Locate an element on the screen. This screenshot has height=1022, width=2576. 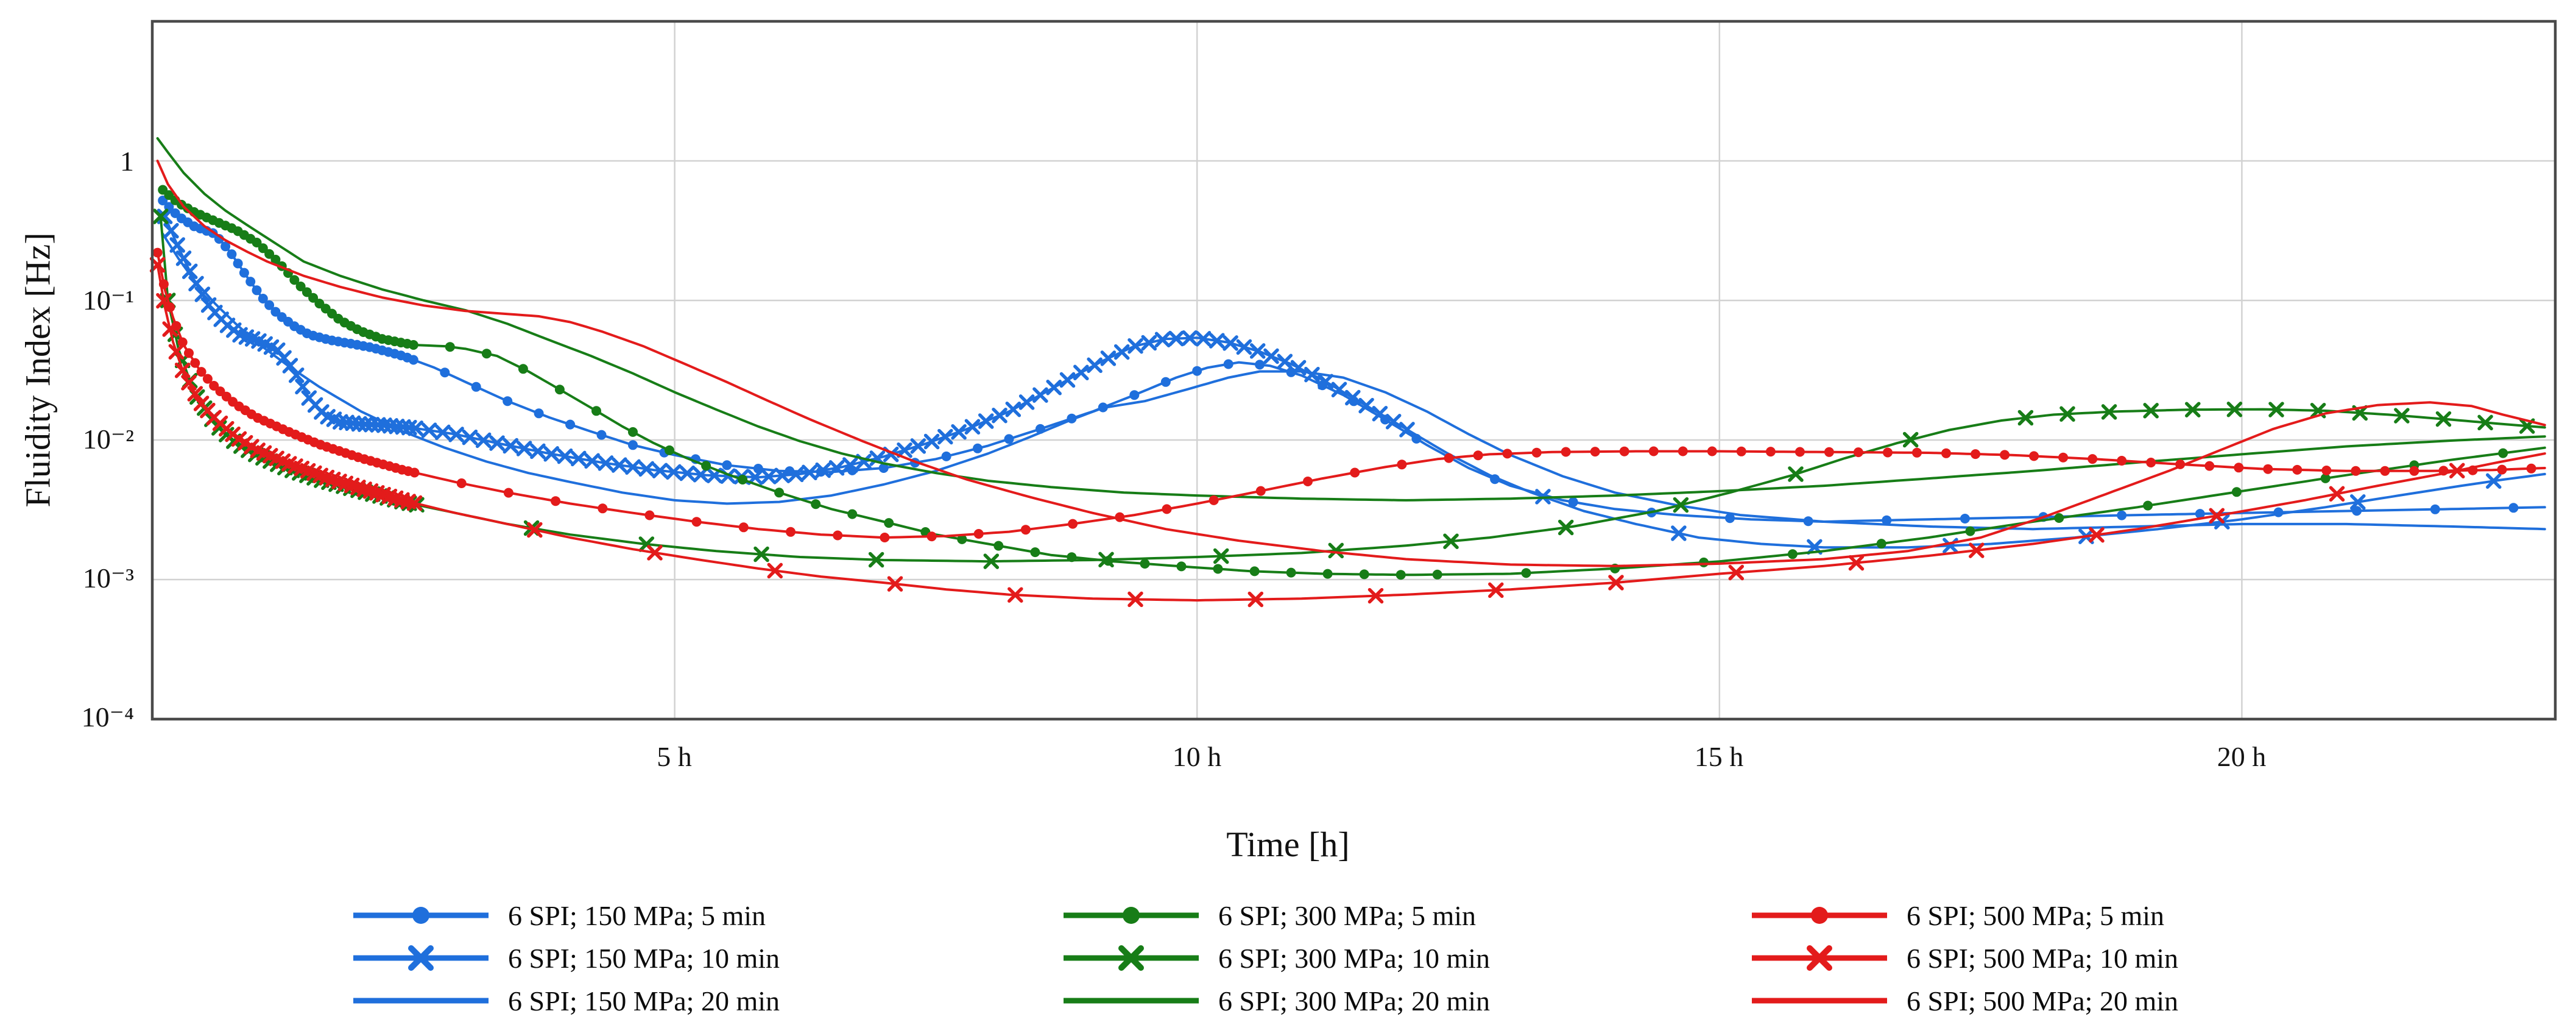
legend-swatch-500mpa-5min is located at coordinates (1820, 916).